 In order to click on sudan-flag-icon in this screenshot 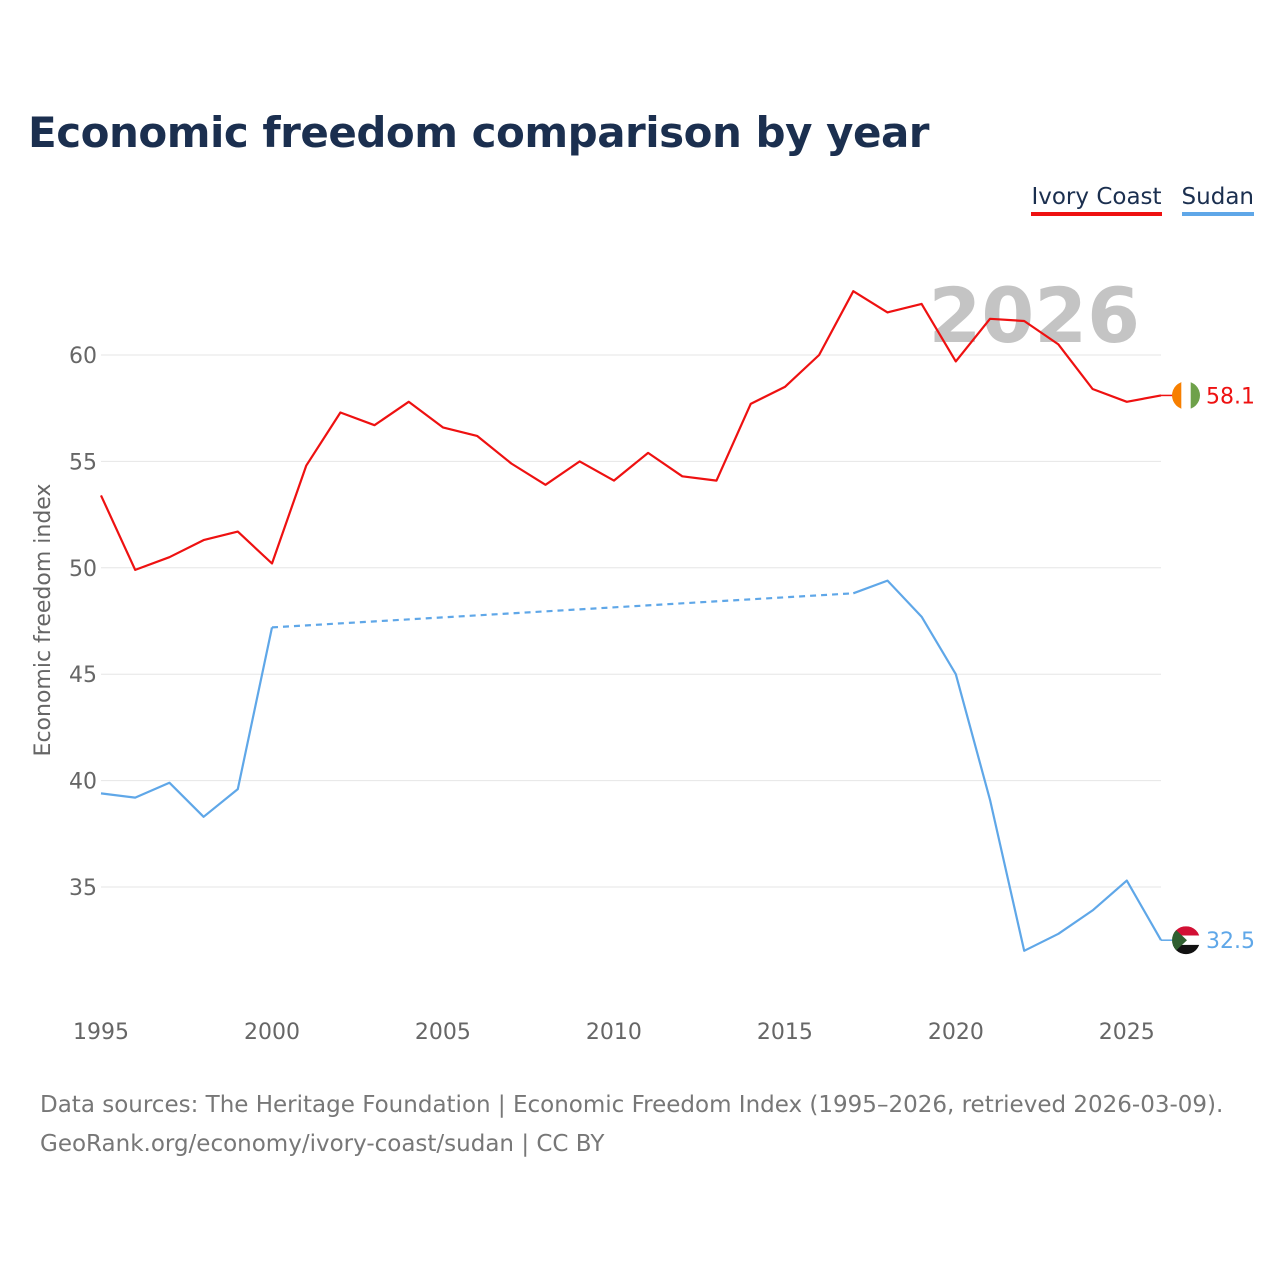, I will do `click(1186, 940)`.